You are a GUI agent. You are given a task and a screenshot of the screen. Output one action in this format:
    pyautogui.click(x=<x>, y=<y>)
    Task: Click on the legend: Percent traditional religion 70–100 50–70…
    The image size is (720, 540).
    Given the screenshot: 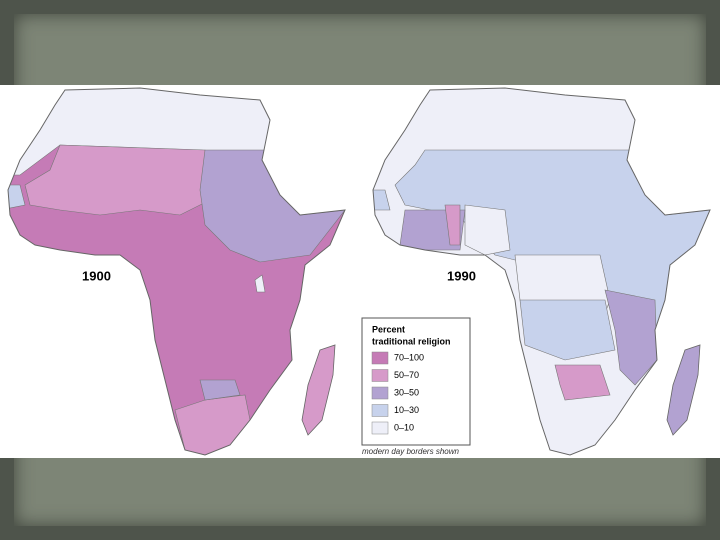 What is the action you would take?
    pyautogui.click(x=416, y=381)
    